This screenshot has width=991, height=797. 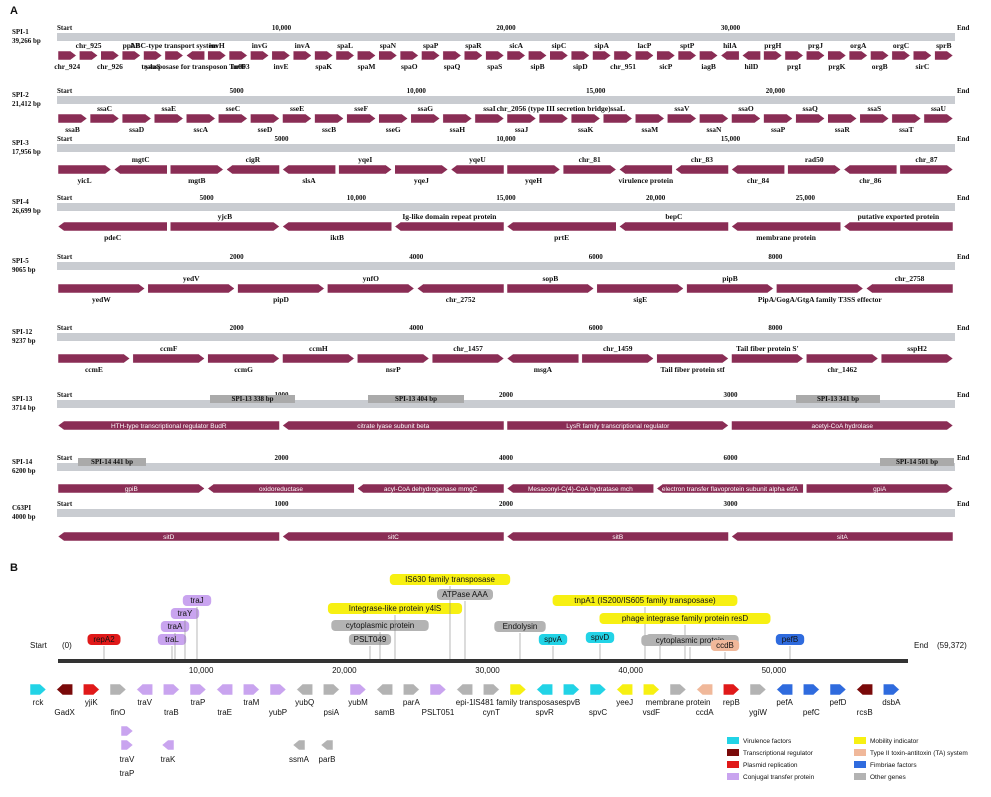 What do you see at coordinates (545, 712) in the screenshot?
I see `plasmid-gene-label: spvR` at bounding box center [545, 712].